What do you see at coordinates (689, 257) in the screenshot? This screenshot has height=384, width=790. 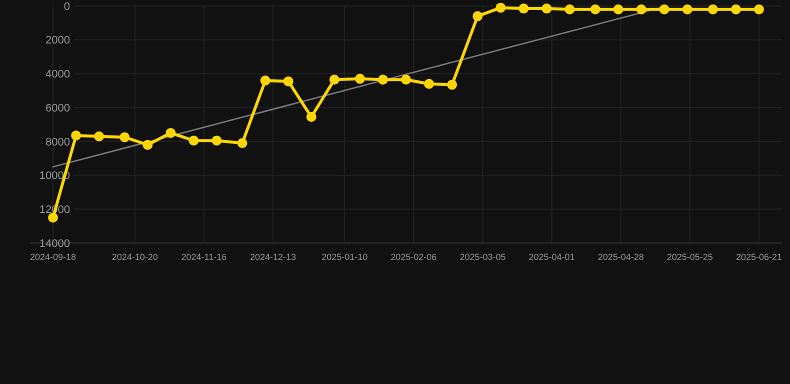 I see `x-tick-label: 2025-05-25` at bounding box center [689, 257].